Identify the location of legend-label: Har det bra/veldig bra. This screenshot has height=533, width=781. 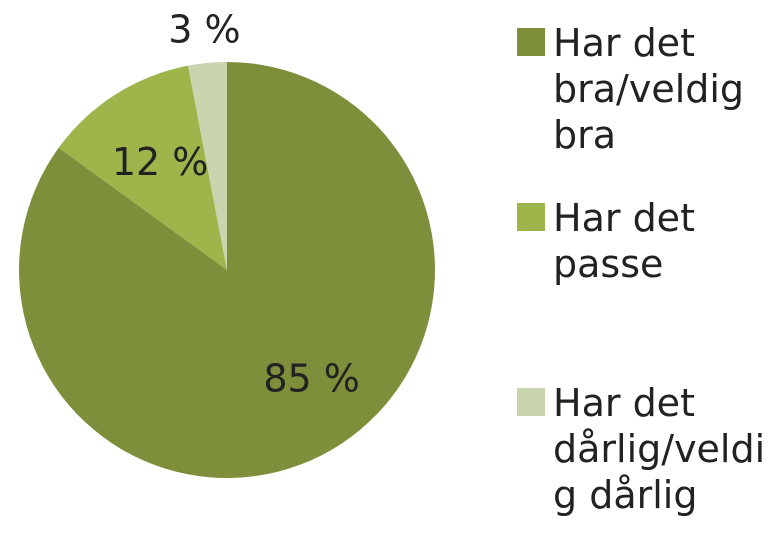
(649, 89).